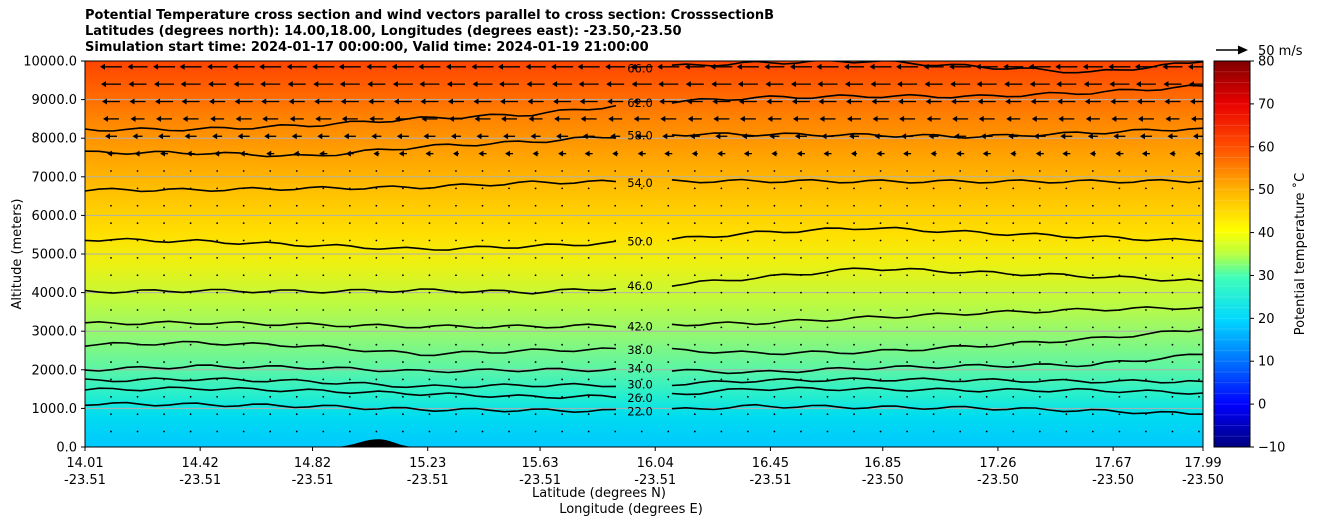 The width and height of the screenshot is (1320, 526). Describe the element at coordinates (998, 480) in the screenshot. I see `x-tick-lon: -23.50` at that location.